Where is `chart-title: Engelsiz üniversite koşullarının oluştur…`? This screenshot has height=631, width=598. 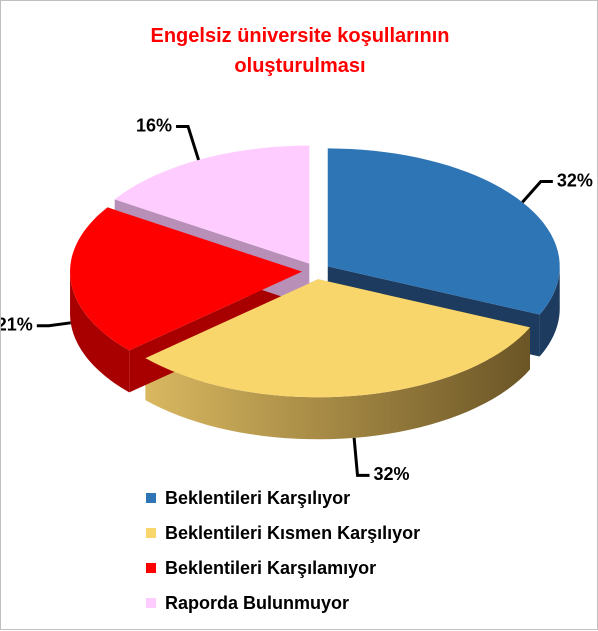
chart-title: Engelsiz üniversite koşullarının oluştur… is located at coordinates (300, 51).